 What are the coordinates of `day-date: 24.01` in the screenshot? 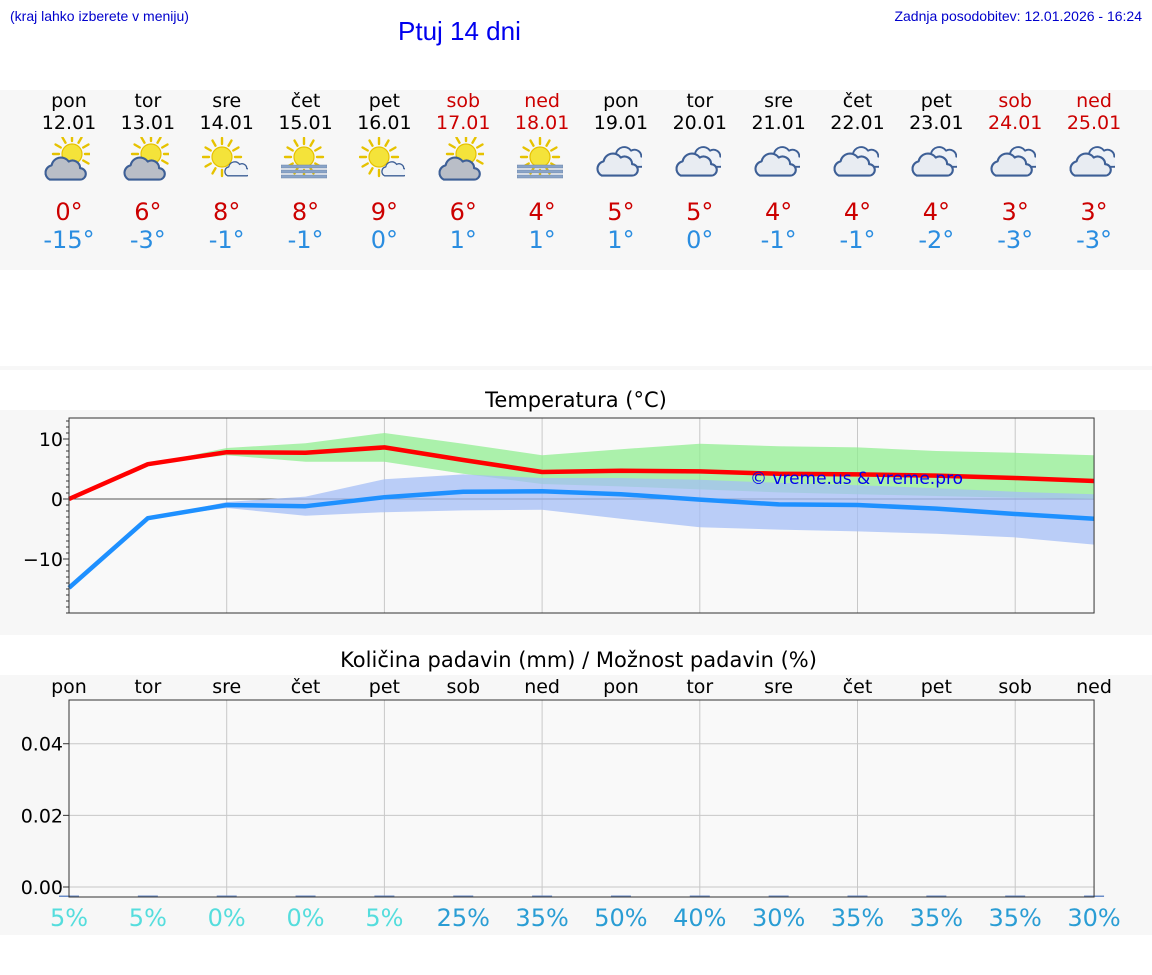 It's located at (1015, 123).